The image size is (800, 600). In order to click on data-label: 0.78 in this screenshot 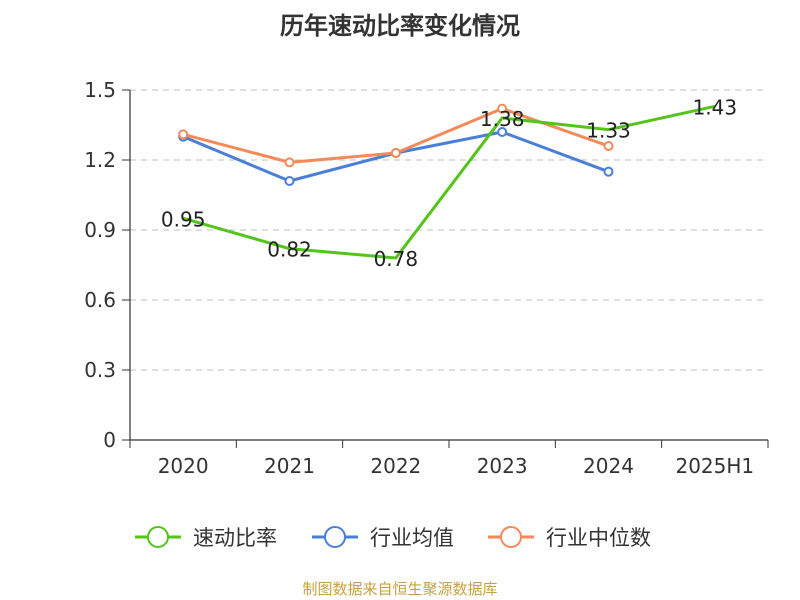, I will do `click(396, 259)`.